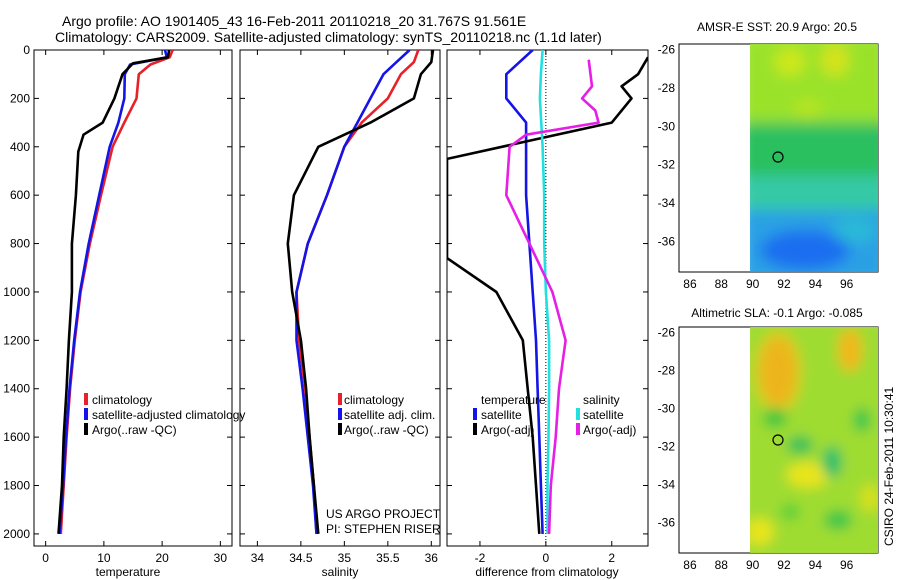 The width and height of the screenshot is (900, 580). What do you see at coordinates (301, 558) in the screenshot?
I see `salinity-xtick-label: 34.5` at bounding box center [301, 558].